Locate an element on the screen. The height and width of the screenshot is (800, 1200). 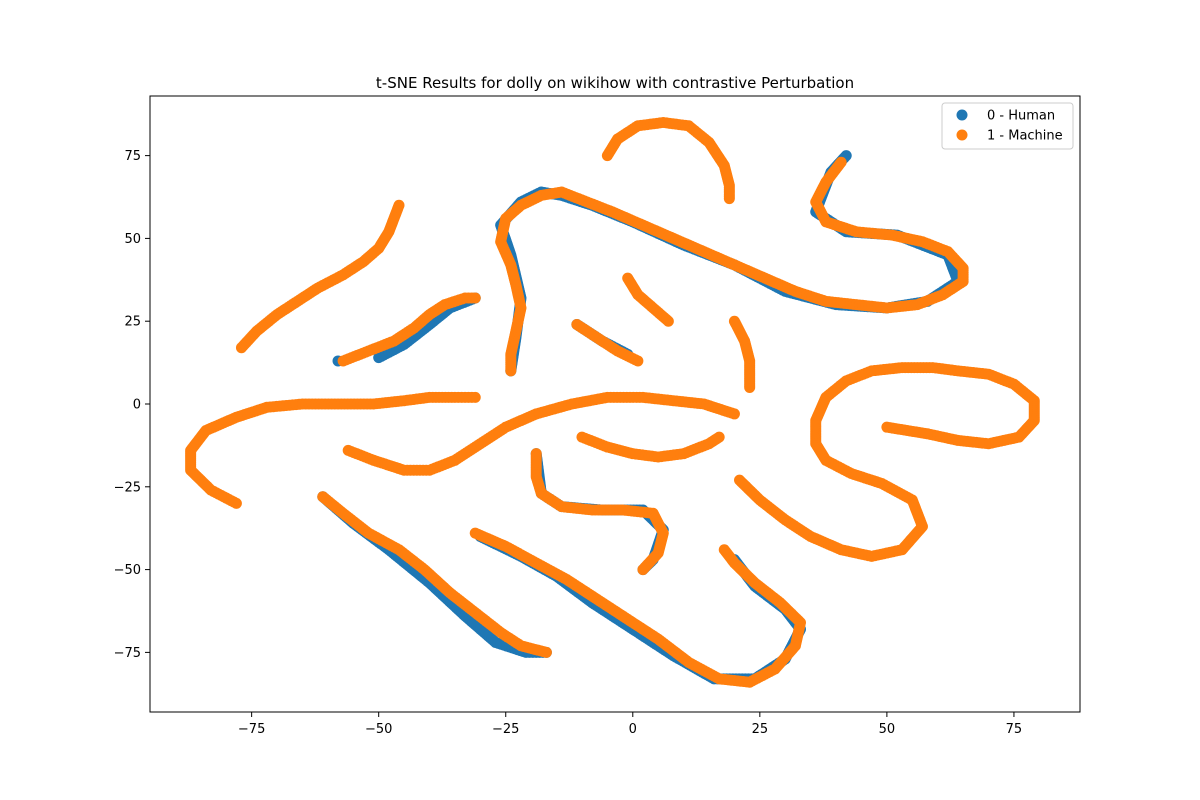
legend: 0 - Human 1 - Machine is located at coordinates (1007, 126).